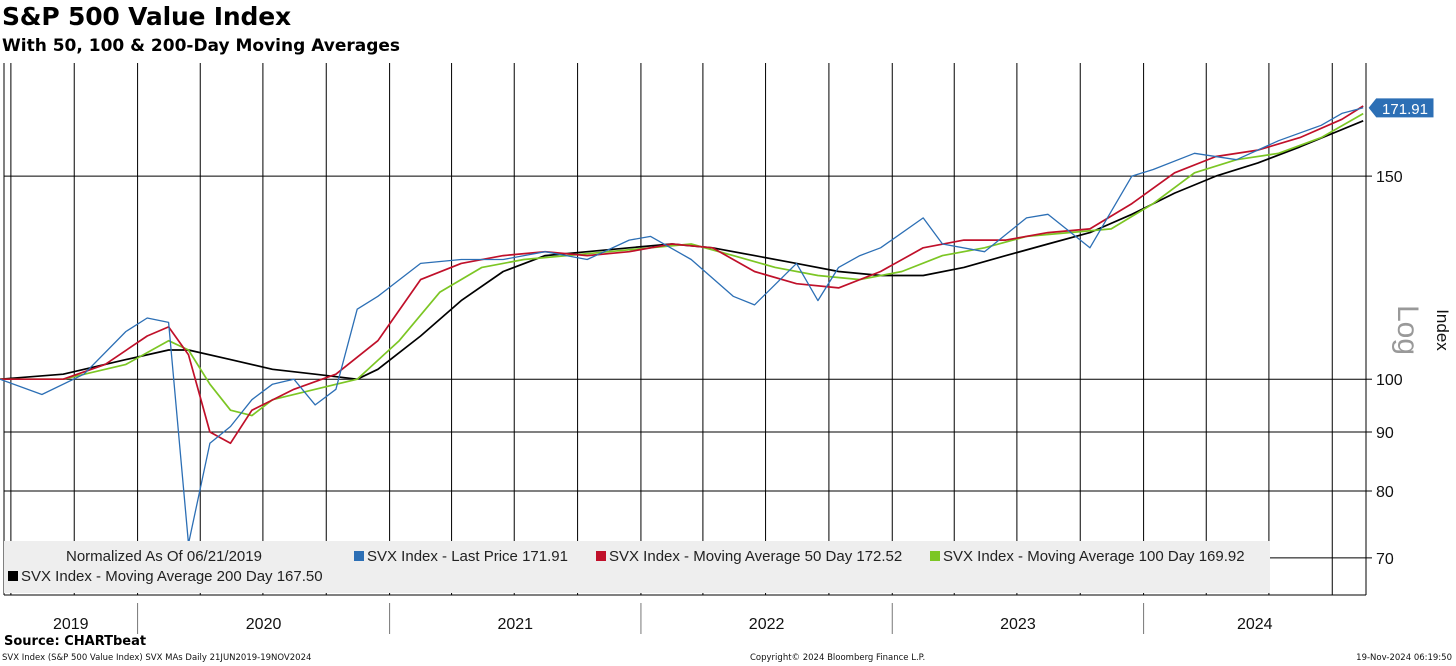 This screenshot has height=666, width=1456. I want to click on last-value-label: 171.91, so click(1405, 109).